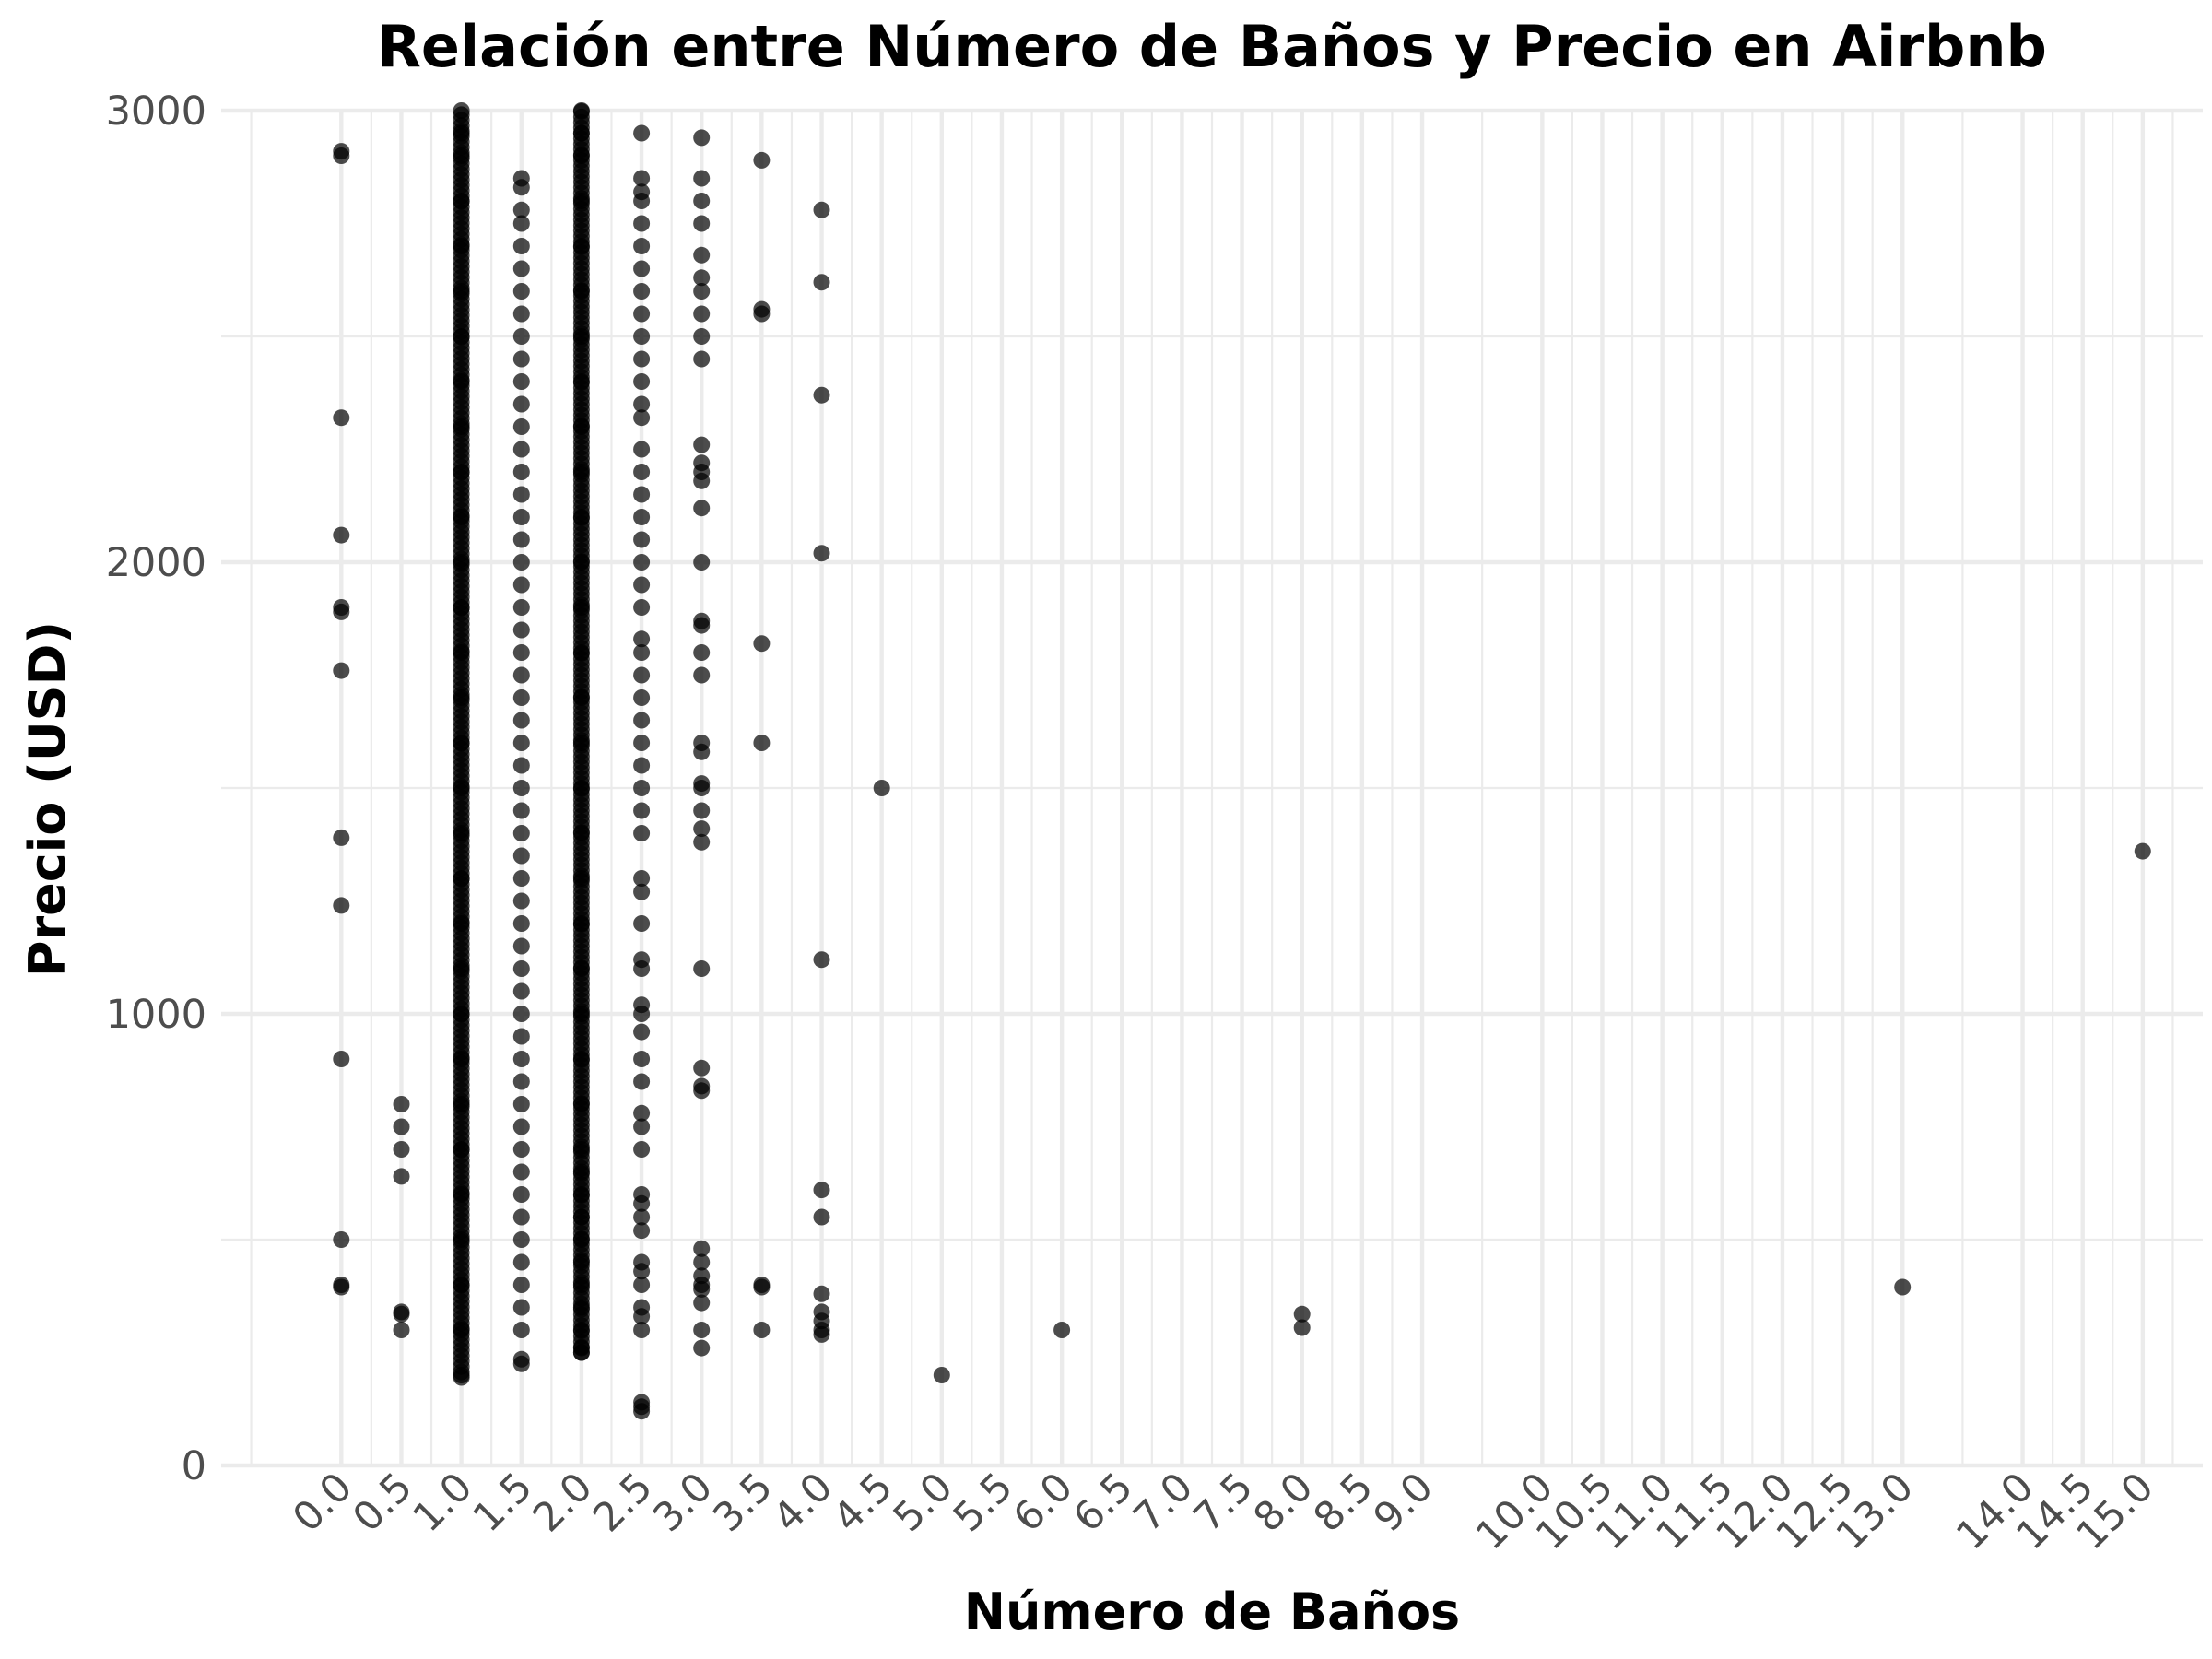  What do you see at coordinates (1212, 1612) in the screenshot?
I see `x-axis-title: Número de Baños` at bounding box center [1212, 1612].